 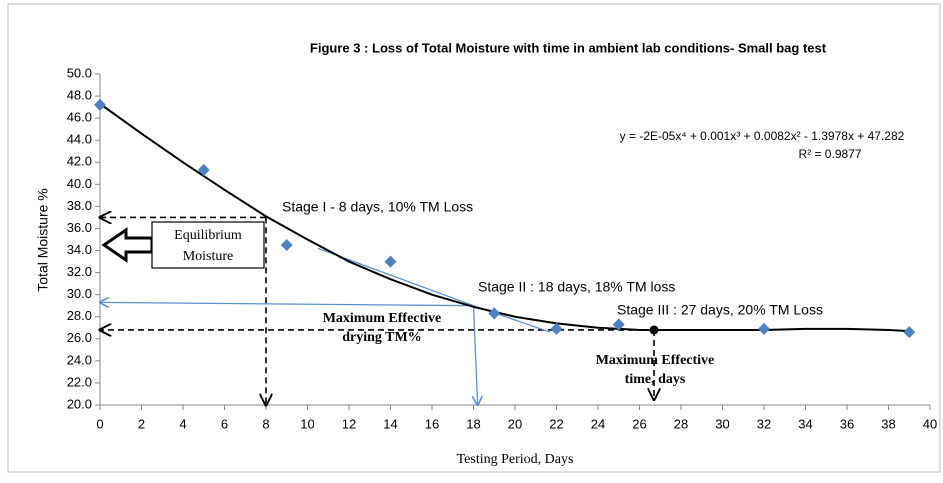 I want to click on x-tick-label: 34, so click(x=805, y=423).